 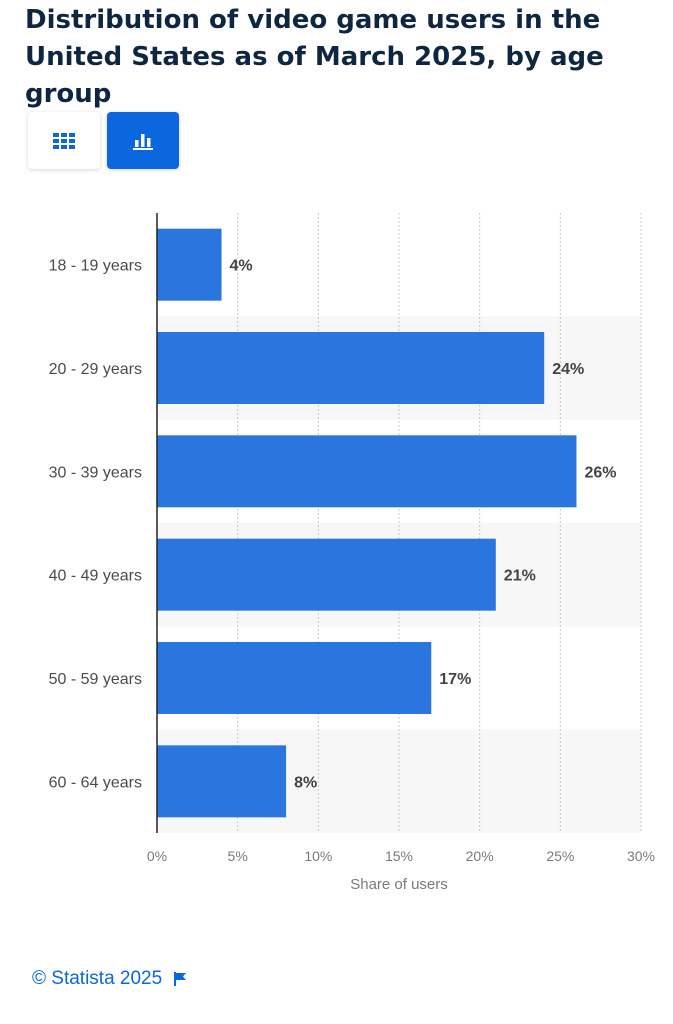 What do you see at coordinates (480, 856) in the screenshot?
I see `x-tick-label: 20%` at bounding box center [480, 856].